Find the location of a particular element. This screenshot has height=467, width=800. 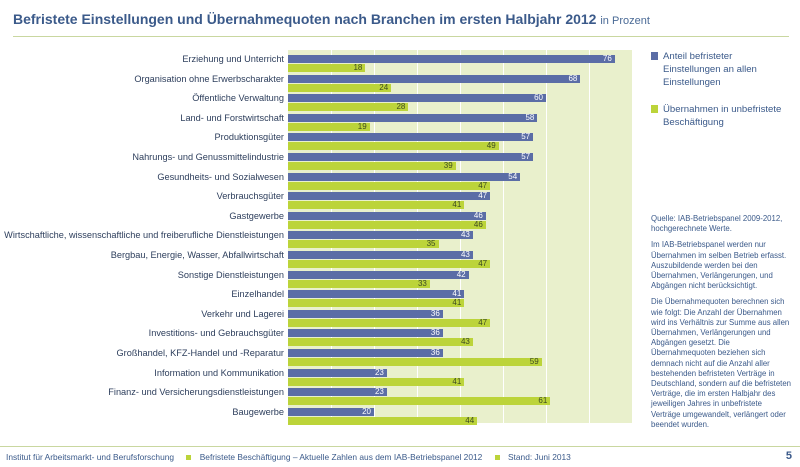

bar-befristet: 60 is located at coordinates (417, 98).